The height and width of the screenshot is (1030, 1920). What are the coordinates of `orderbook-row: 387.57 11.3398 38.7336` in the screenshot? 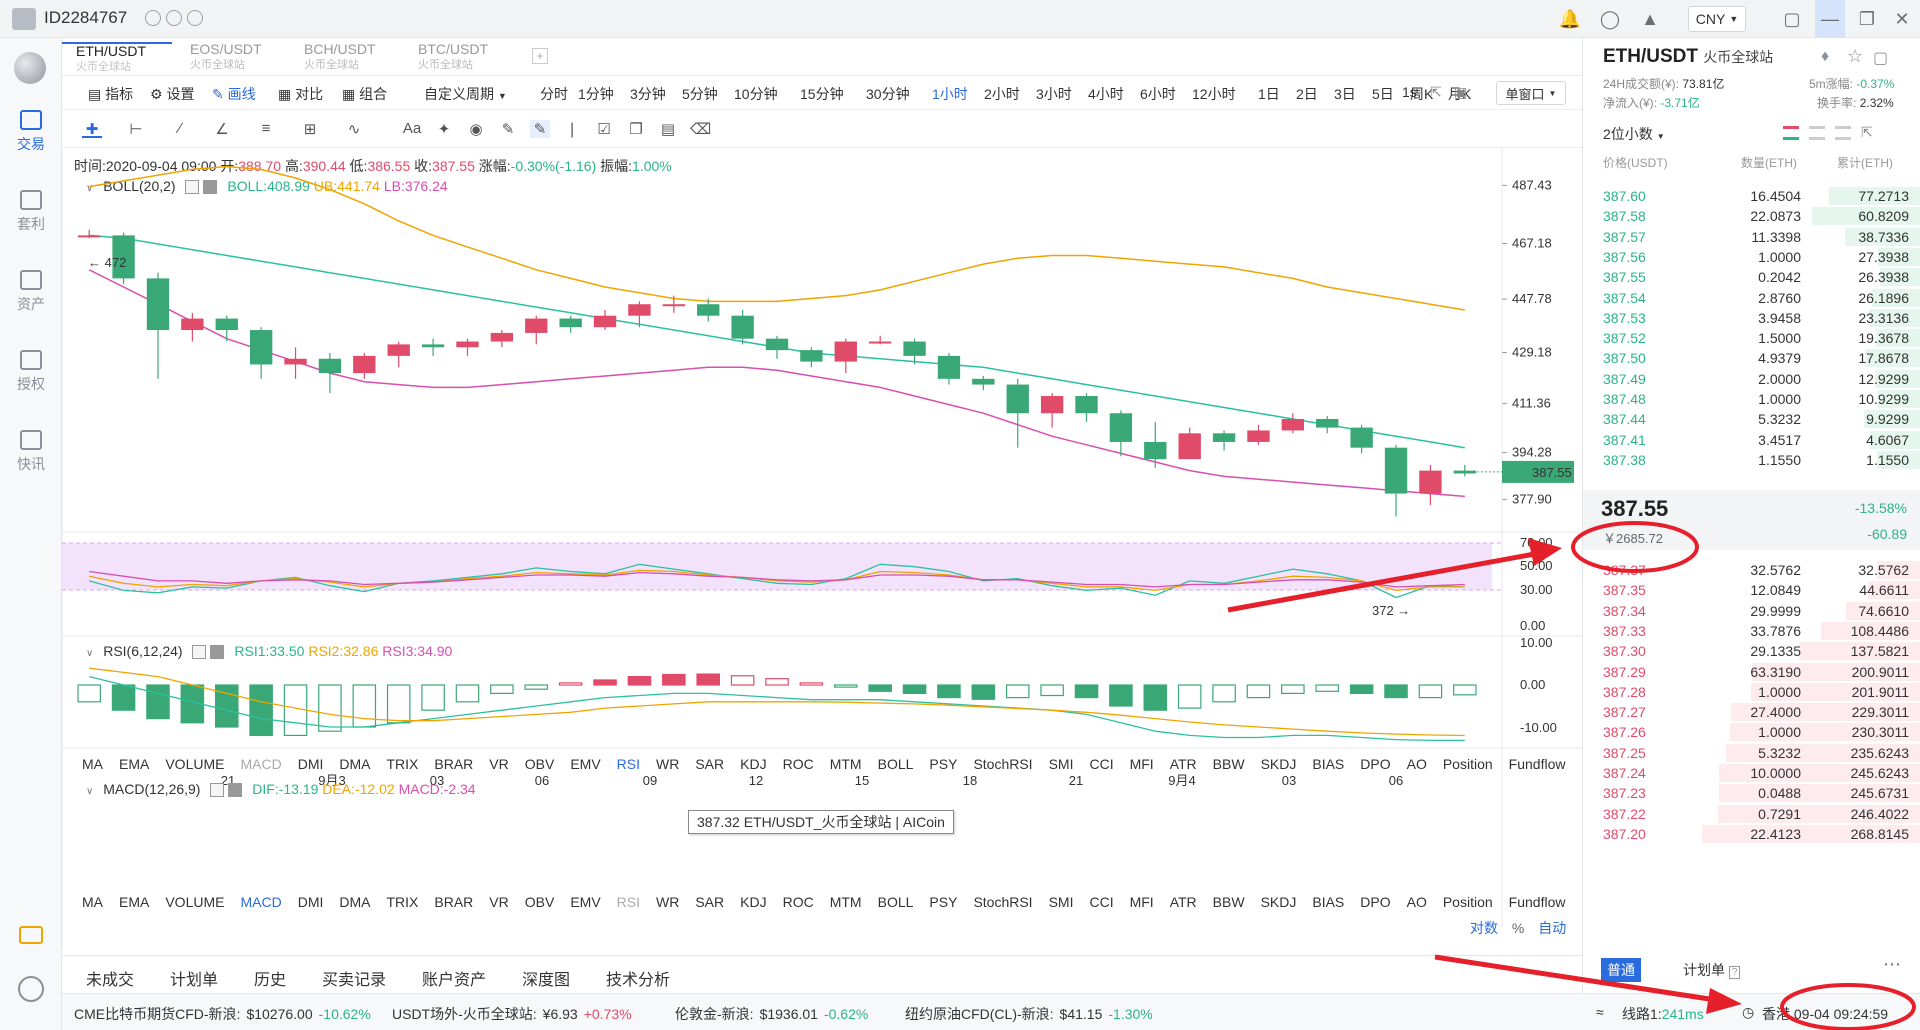 It's located at (1751, 237).